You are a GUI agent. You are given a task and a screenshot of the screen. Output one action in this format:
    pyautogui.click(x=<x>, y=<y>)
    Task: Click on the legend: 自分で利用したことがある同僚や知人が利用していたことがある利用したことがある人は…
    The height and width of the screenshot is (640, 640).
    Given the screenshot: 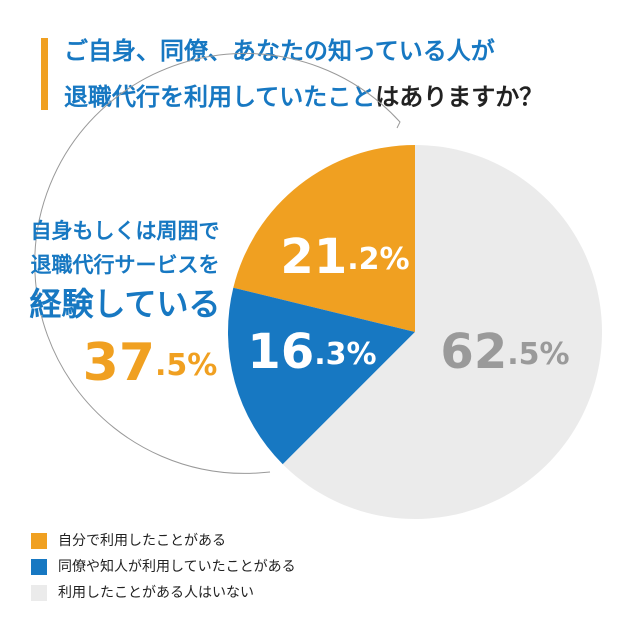 What is the action you would take?
    pyautogui.click(x=163, y=567)
    